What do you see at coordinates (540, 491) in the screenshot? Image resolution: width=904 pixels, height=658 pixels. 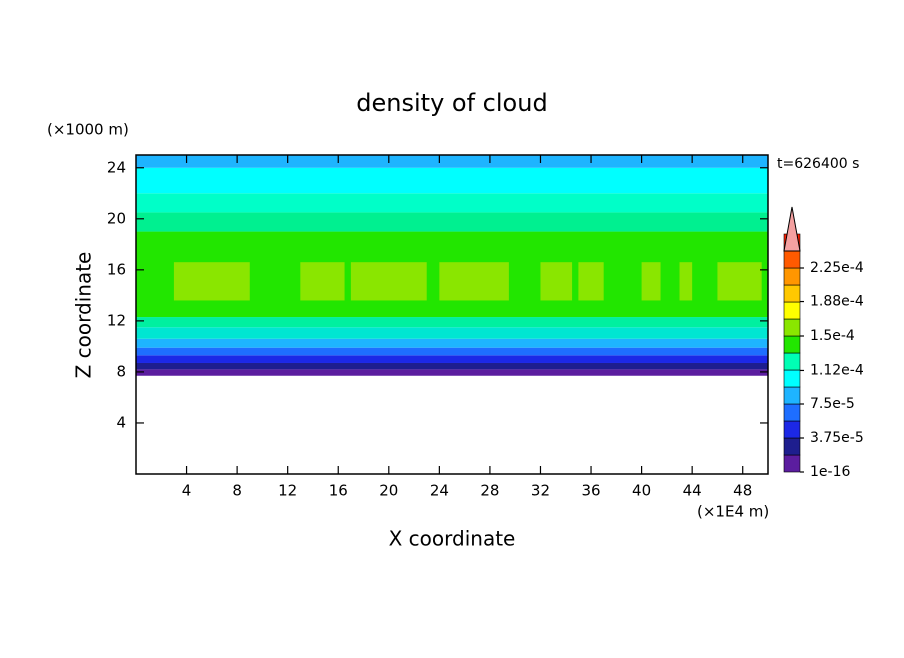 I see `x-tick-label: 32` at bounding box center [540, 491].